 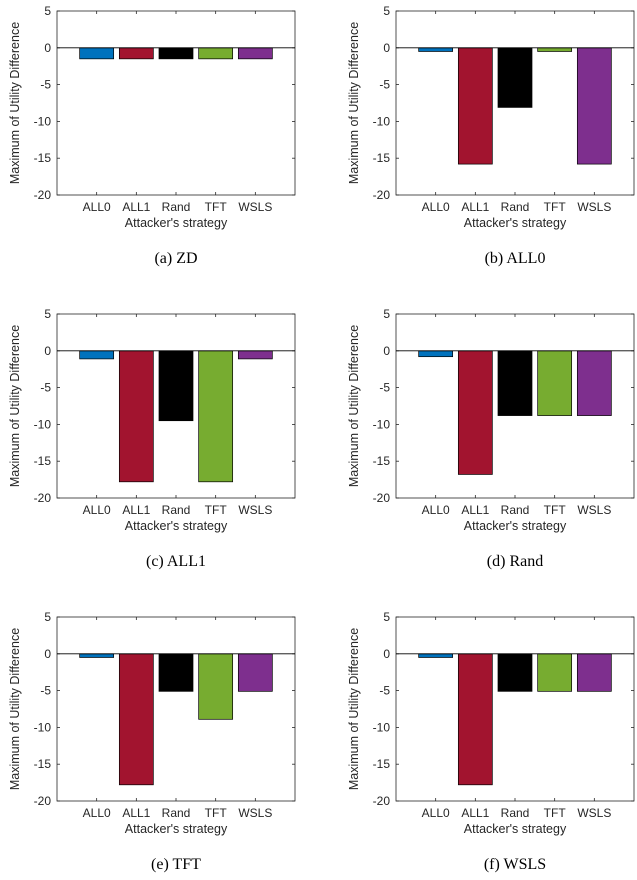 What do you see at coordinates (176, 561) in the screenshot?
I see `panel-caption: (c) ALL1` at bounding box center [176, 561].